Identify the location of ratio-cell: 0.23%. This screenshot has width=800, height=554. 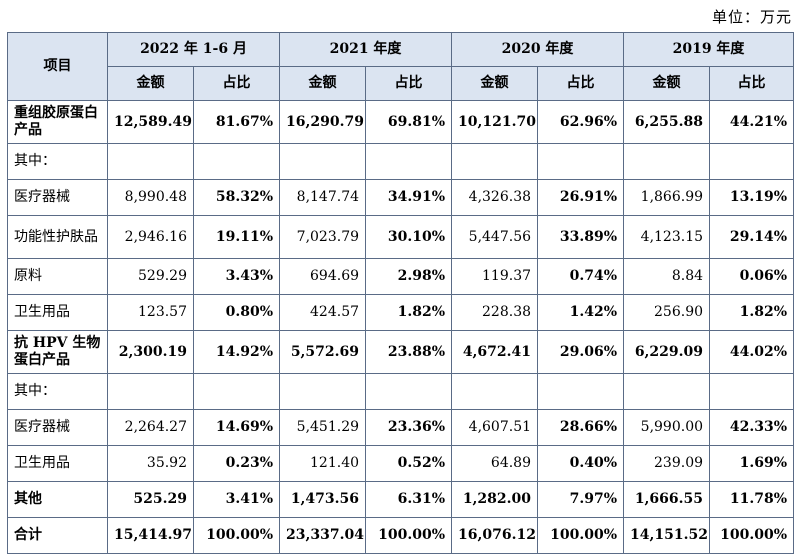
(236, 463).